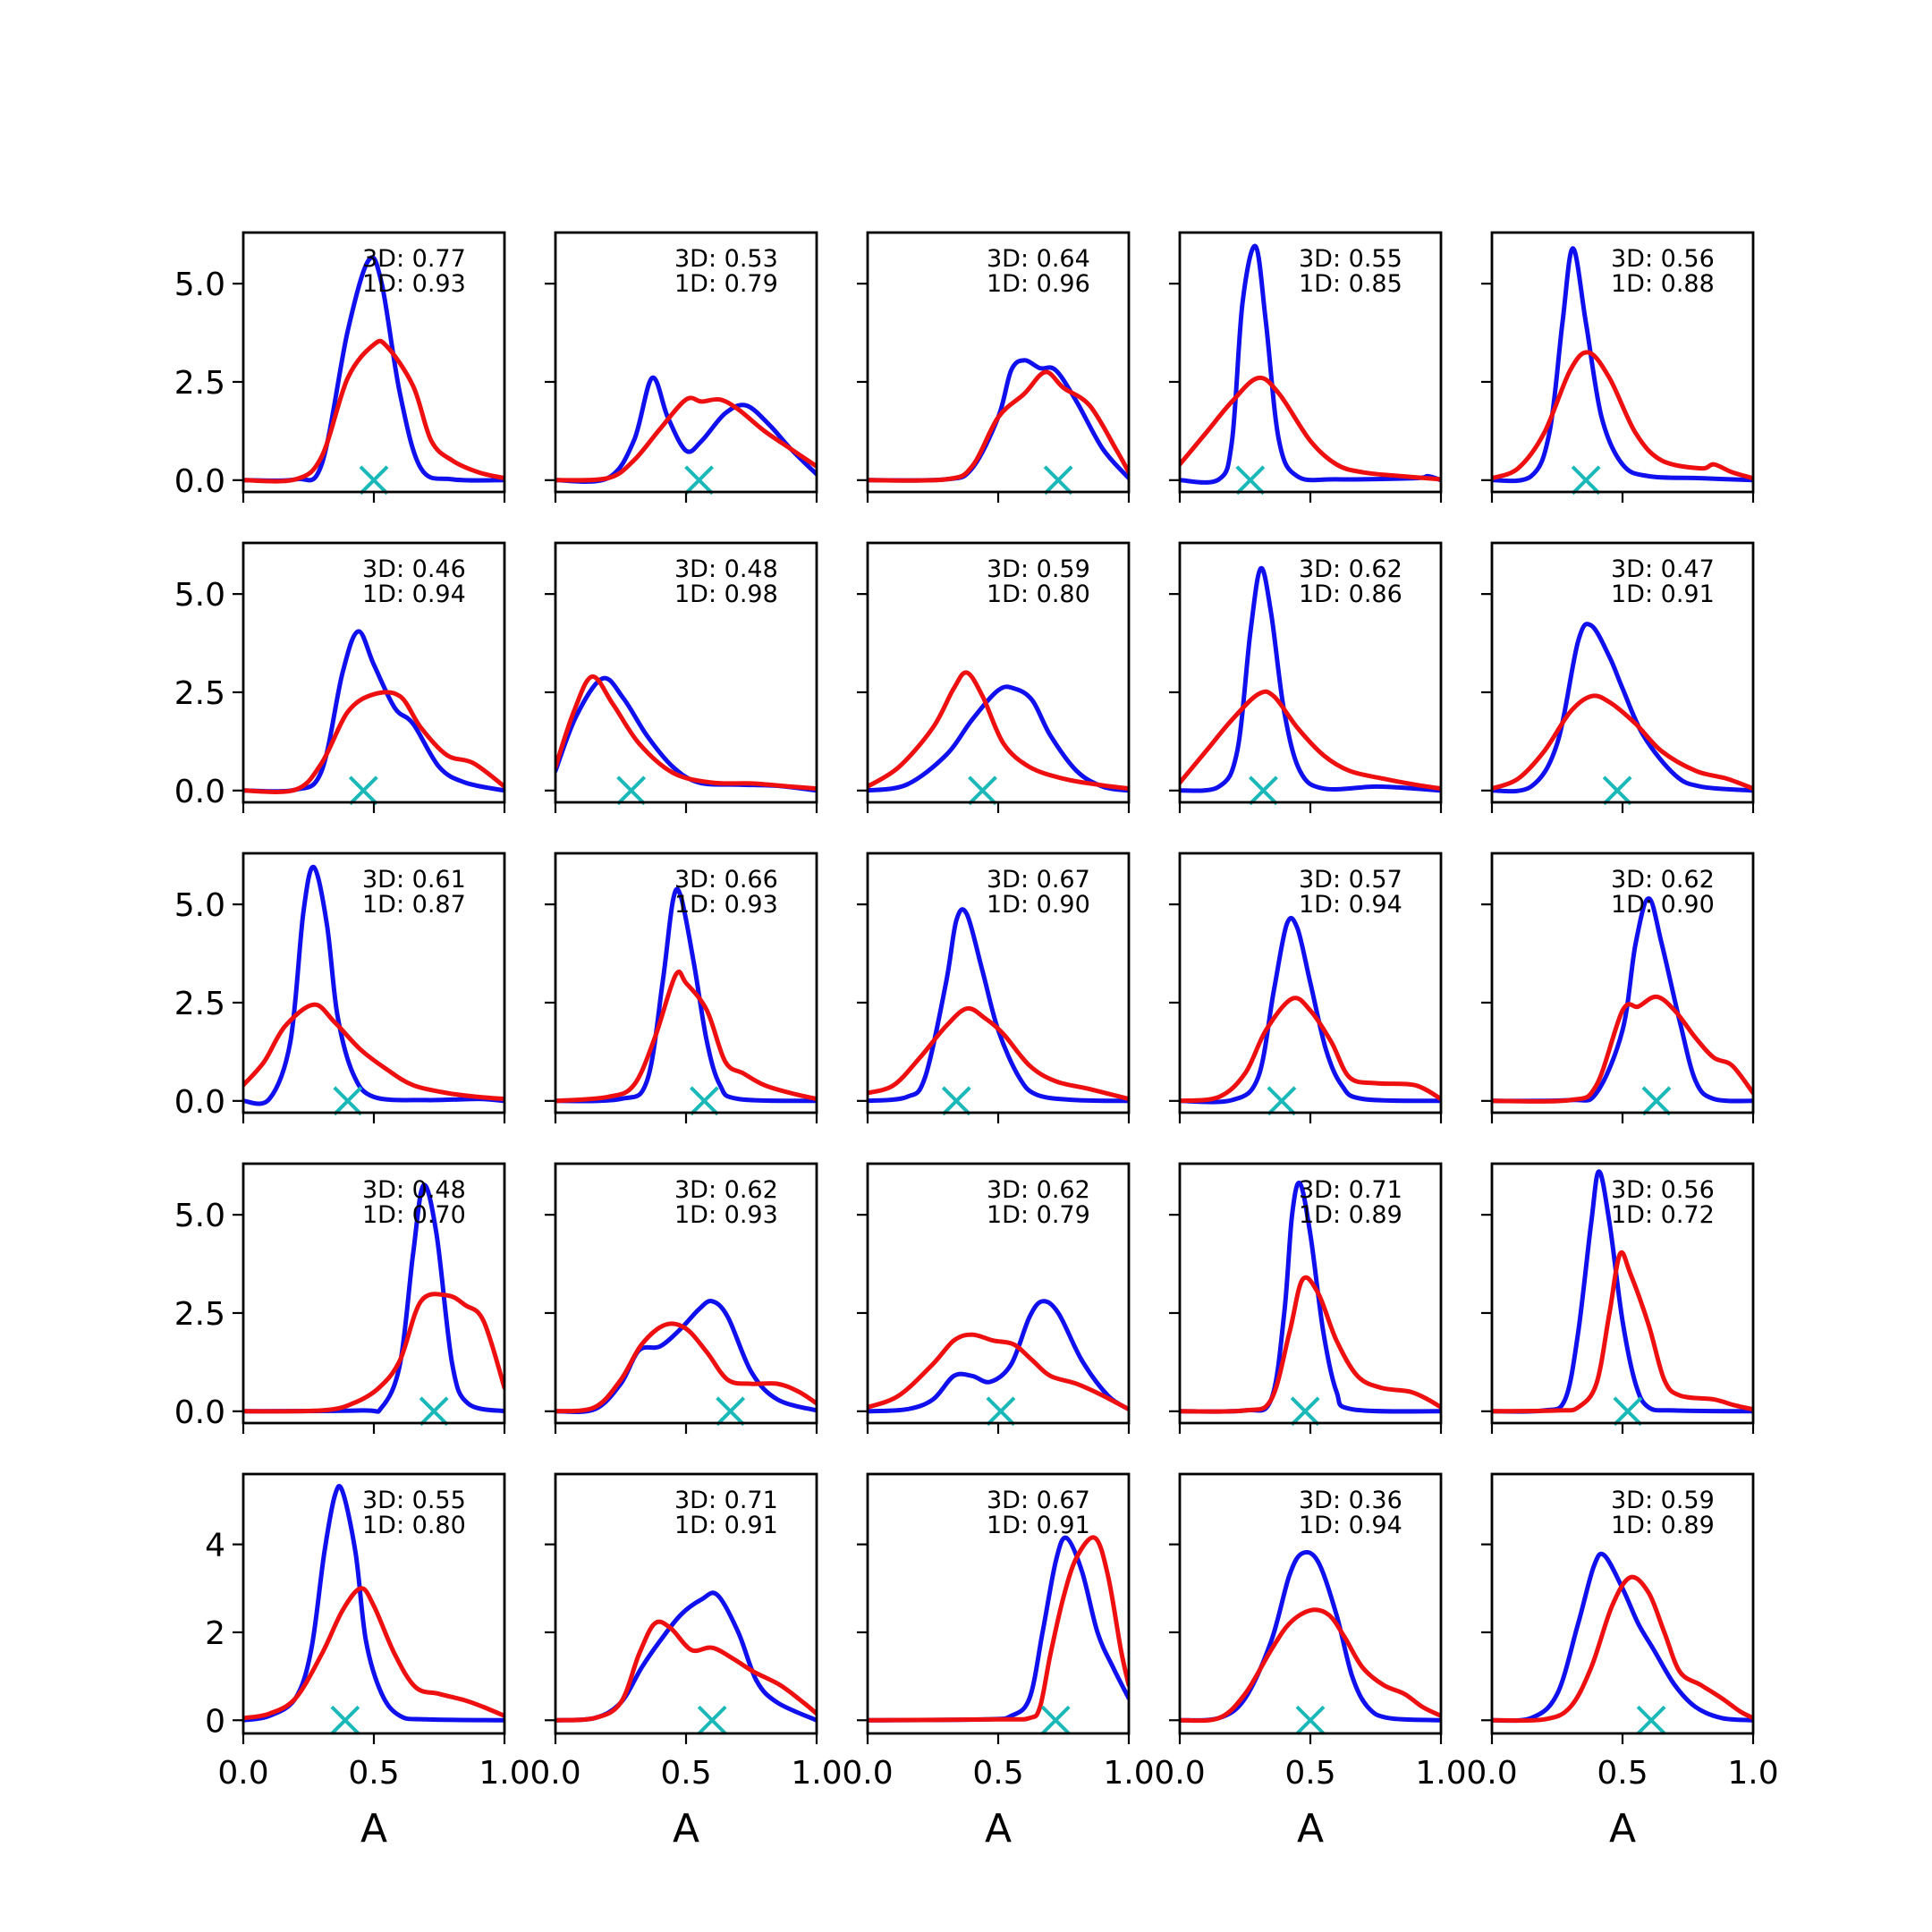 The image size is (1932, 1932). I want to click on annotation-1d: 1D: 0.94, so click(414, 594).